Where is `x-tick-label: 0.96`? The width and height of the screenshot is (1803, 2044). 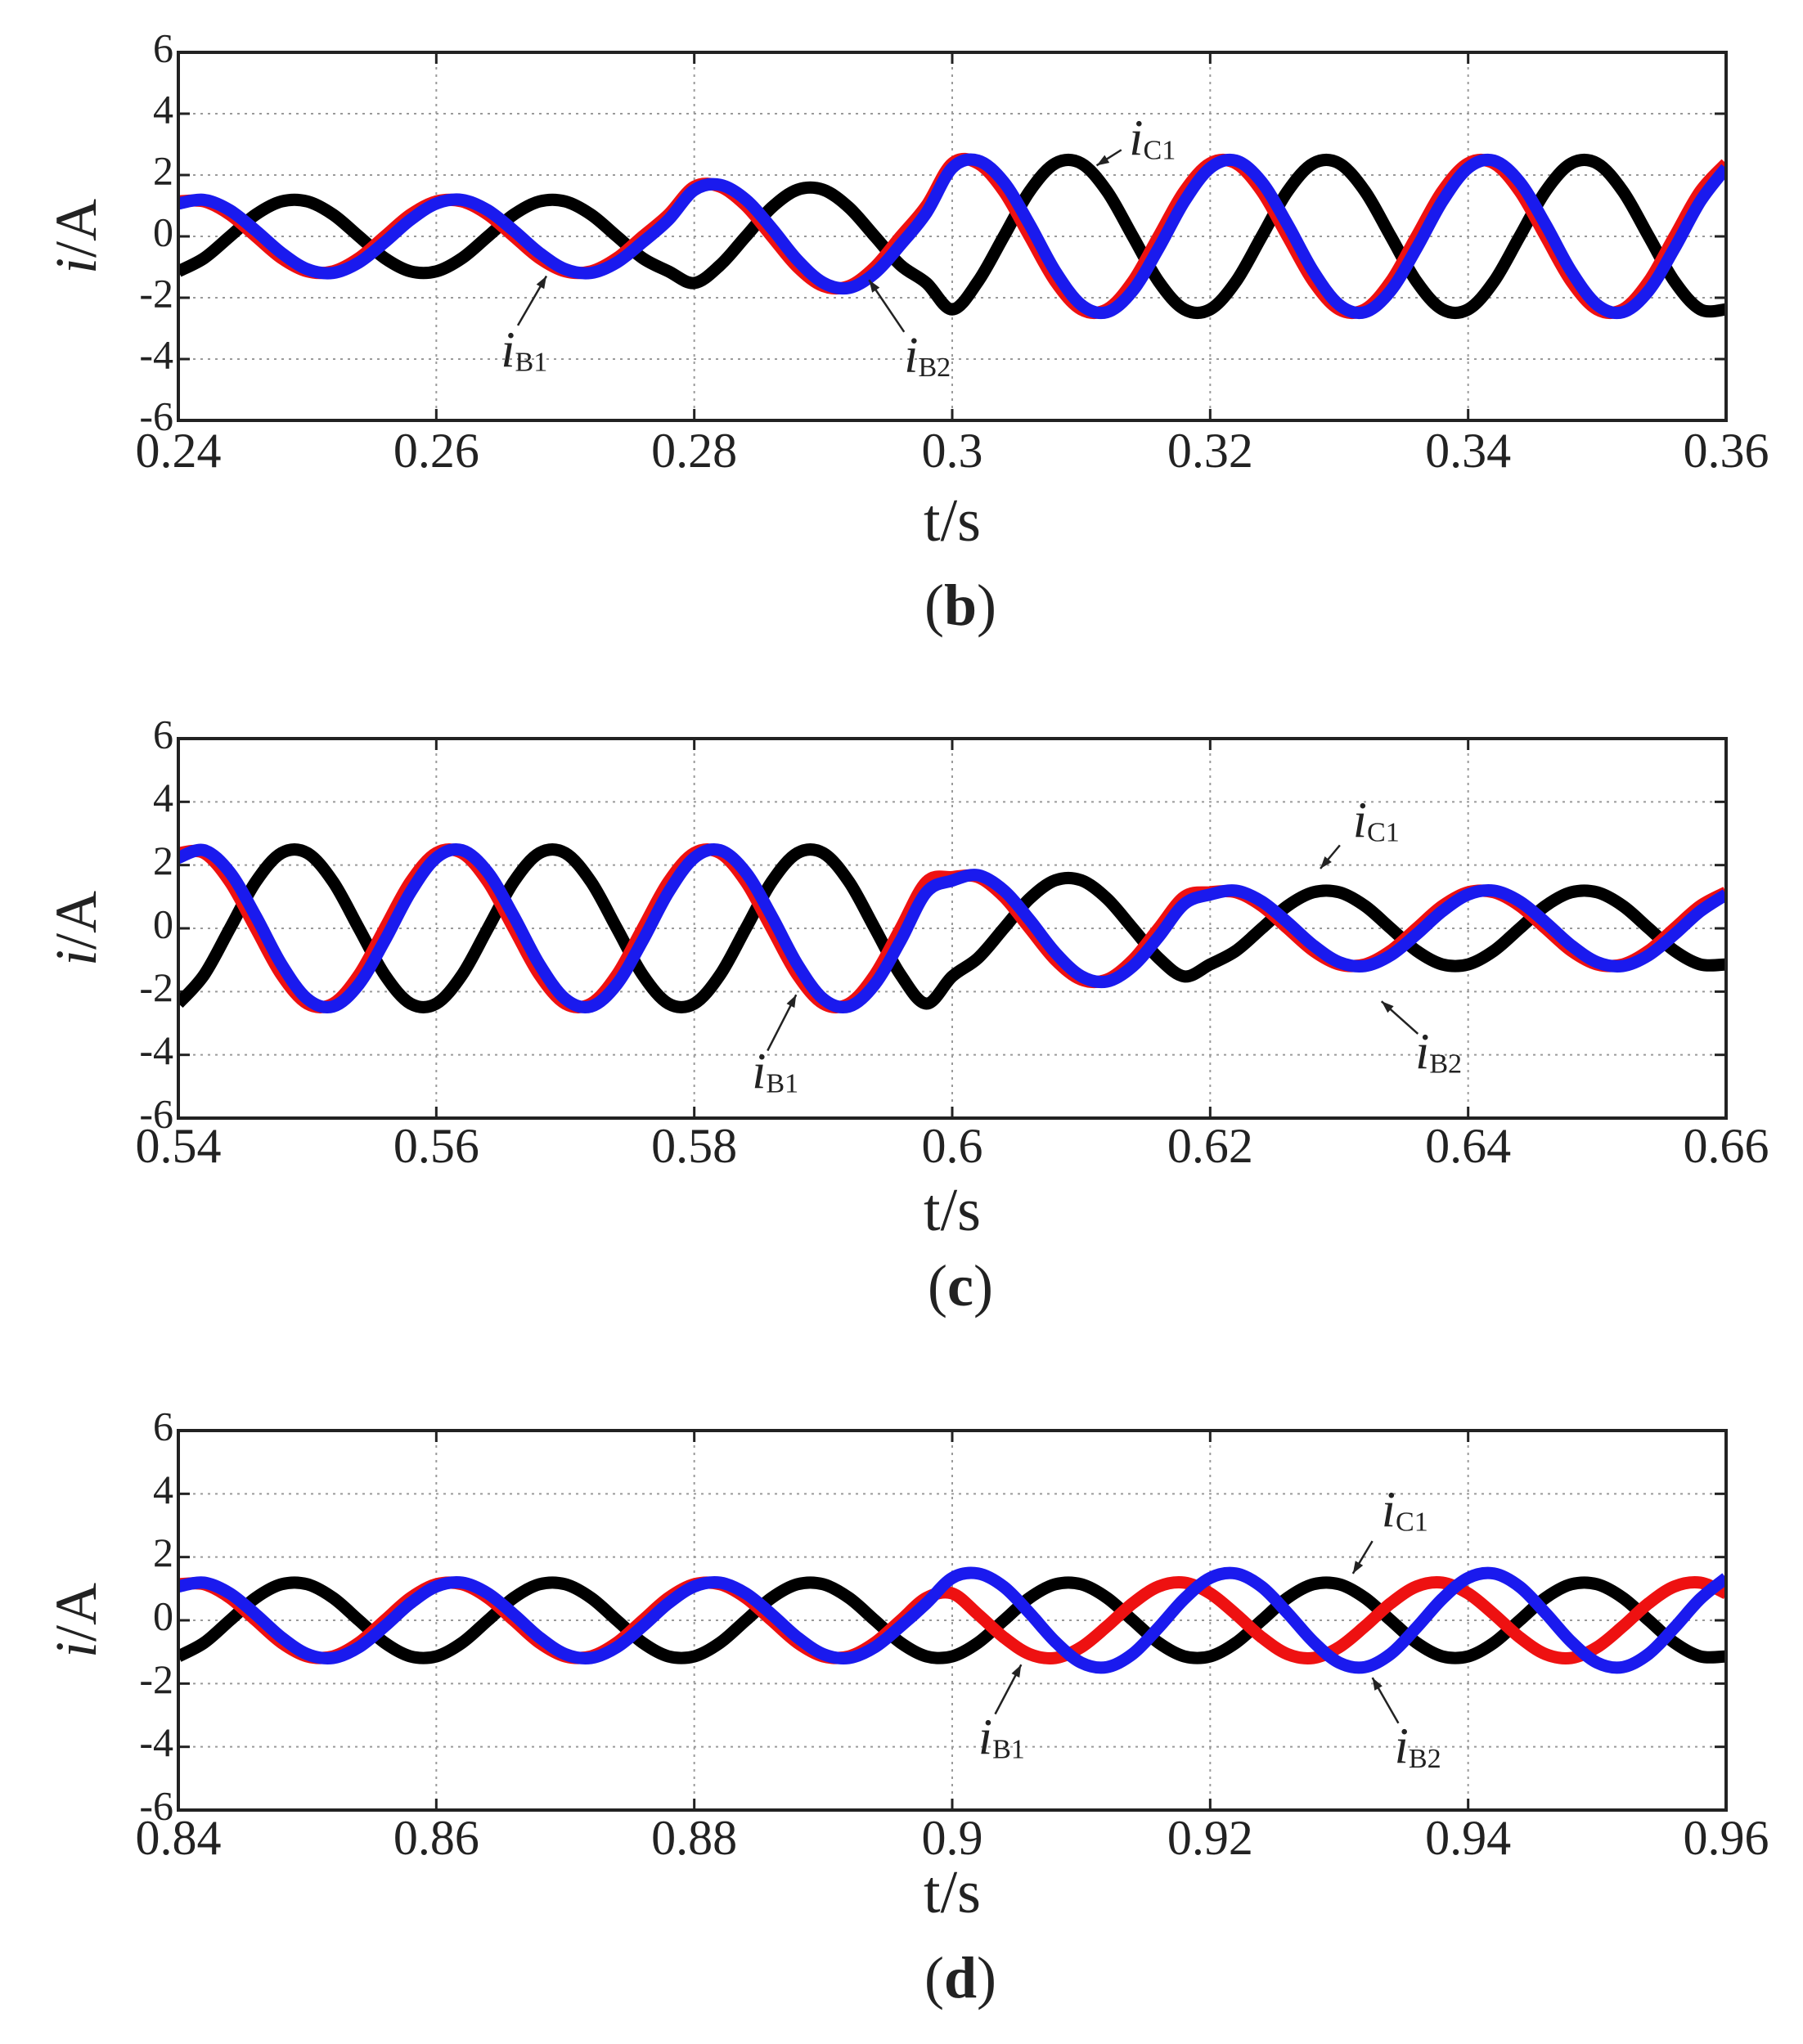
x-tick-label: 0.96 is located at coordinates (1726, 1838).